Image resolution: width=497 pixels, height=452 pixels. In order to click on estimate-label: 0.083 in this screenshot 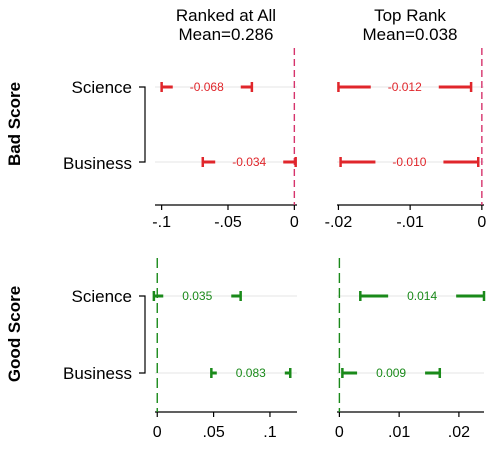, I will do `click(251, 373)`.